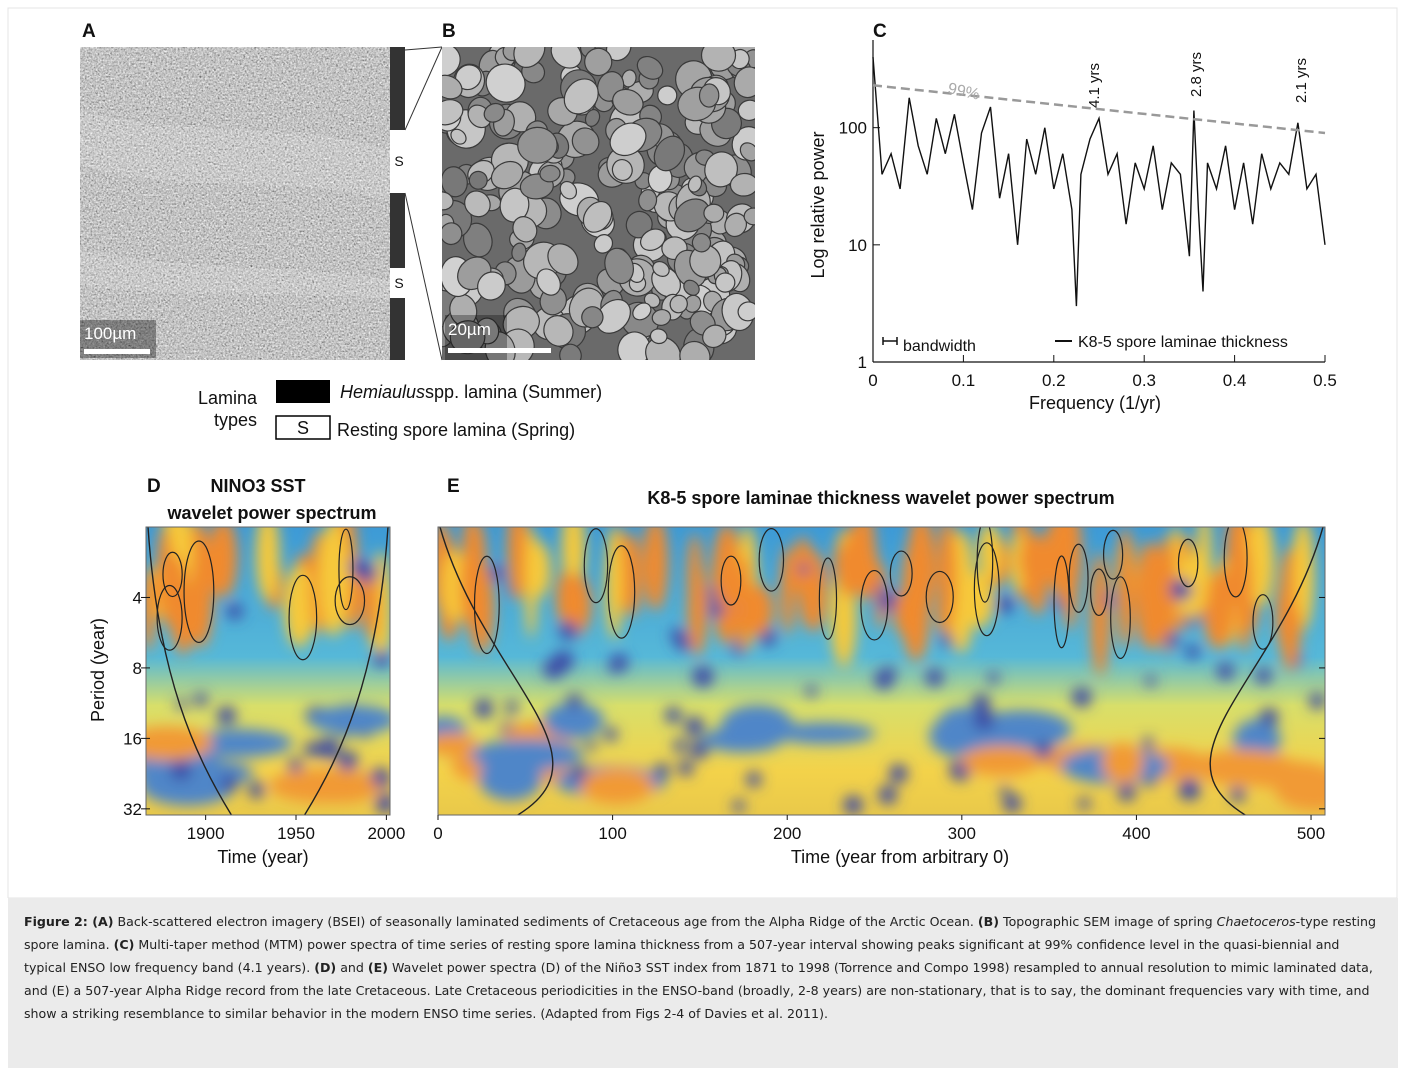  What do you see at coordinates (386, 833) in the screenshot?
I see `x-tick-label: 2000` at bounding box center [386, 833].